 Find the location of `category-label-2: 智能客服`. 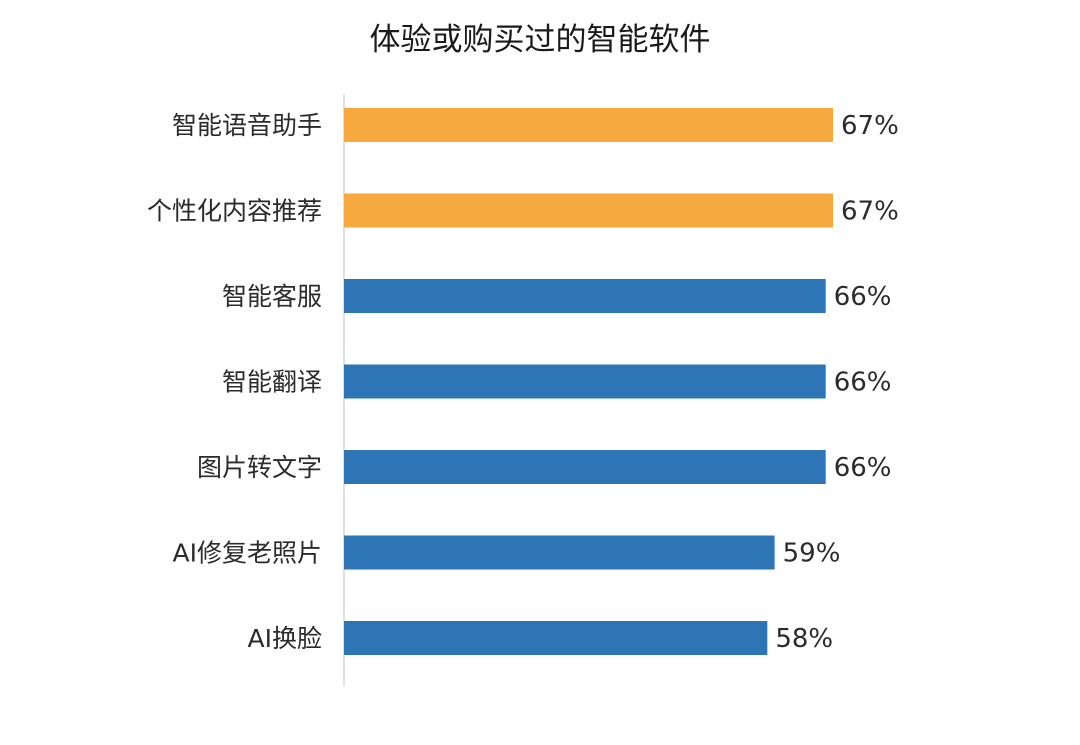

category-label-2: 智能客服 is located at coordinates (272, 296).